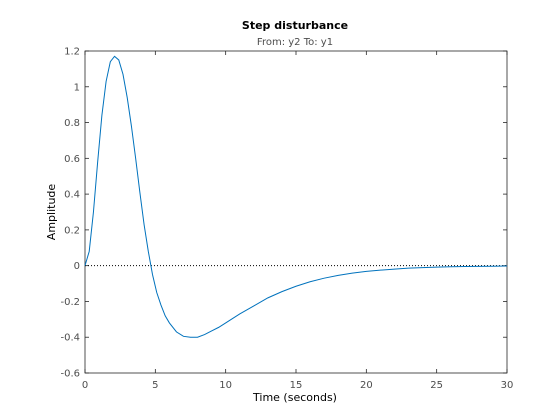 Image resolution: width=560 pixels, height=420 pixels. What do you see at coordinates (507, 385) in the screenshot?
I see `x-tick-label: 30` at bounding box center [507, 385].